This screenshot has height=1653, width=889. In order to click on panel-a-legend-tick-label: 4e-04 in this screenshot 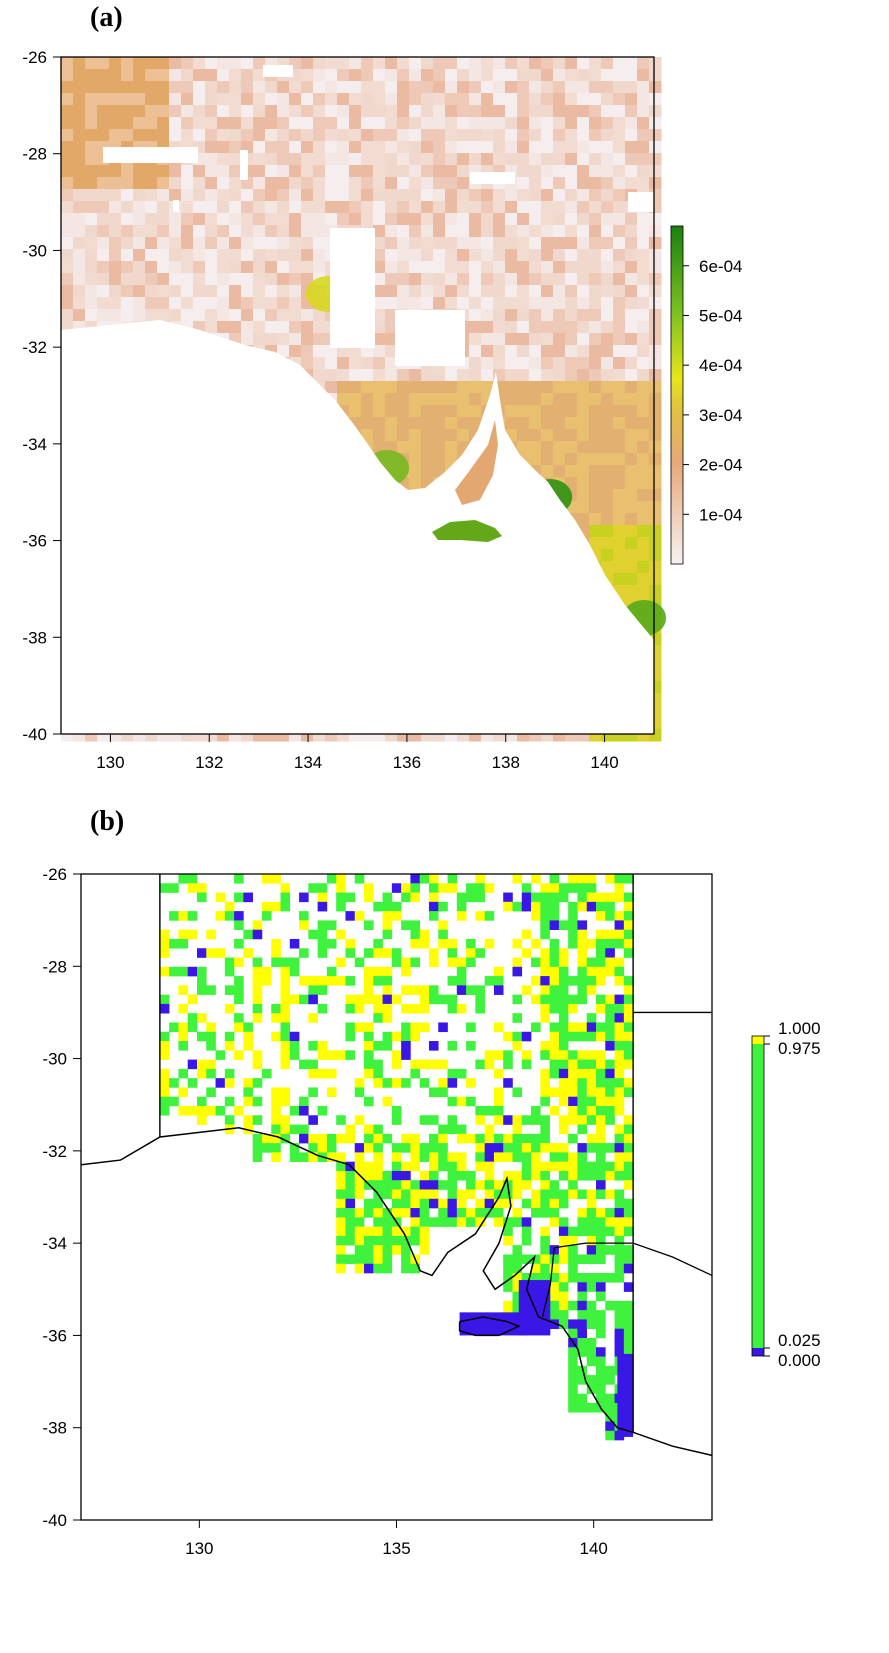, I will do `click(720, 365)`.